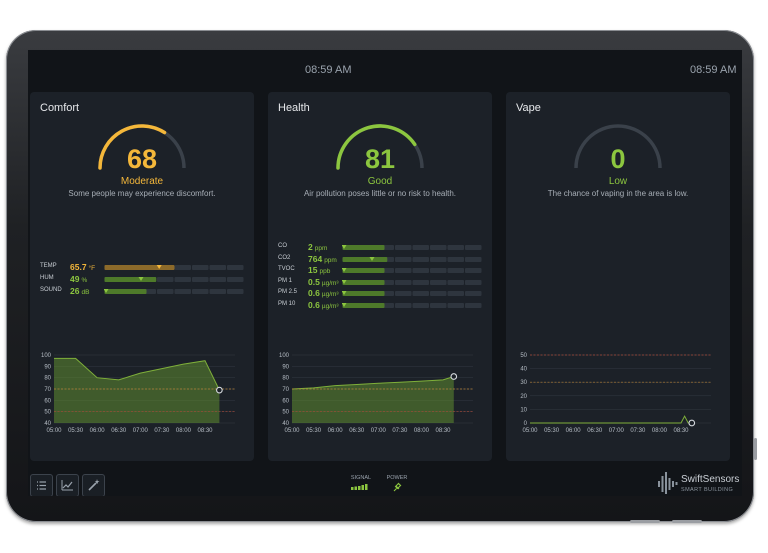 The image size is (768, 553). Describe the element at coordinates (284, 257) in the screenshot. I see `metric-label: CO2` at that location.